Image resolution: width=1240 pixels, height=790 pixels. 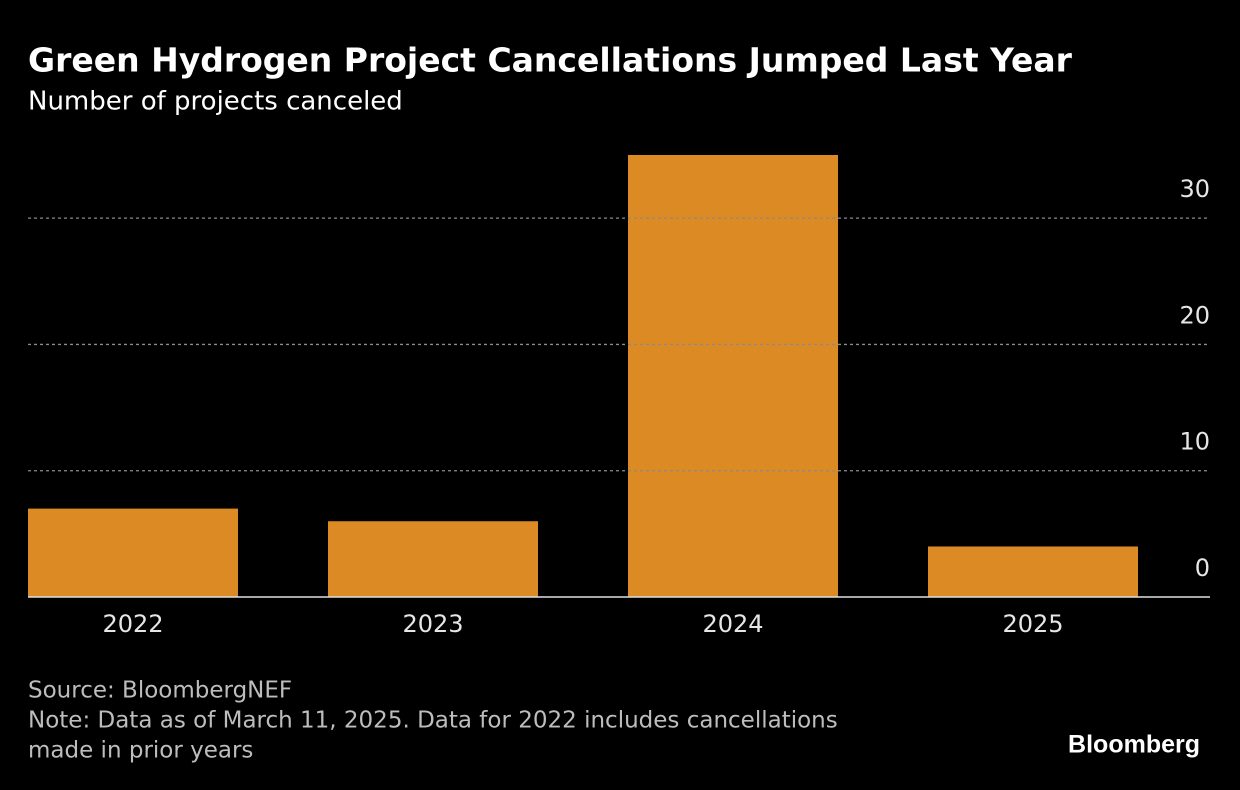 I want to click on brand-logo: Bloomberg, so click(x=1134, y=745).